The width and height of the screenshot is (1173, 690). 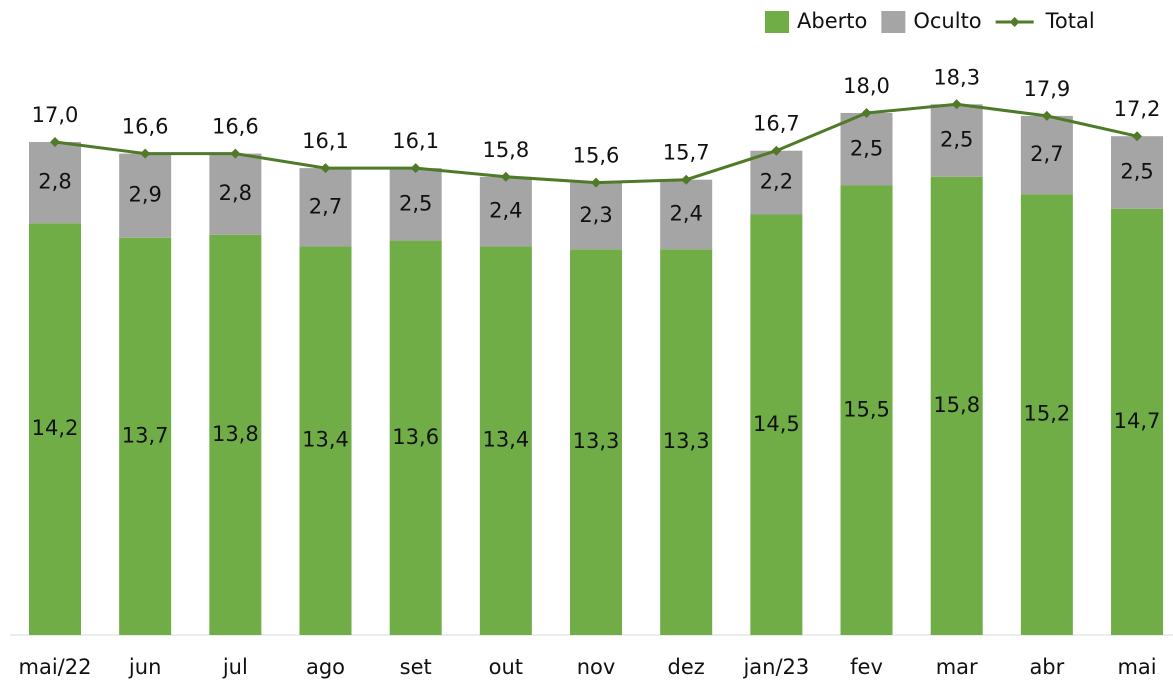 I want to click on data-label: 15,6, so click(x=596, y=156).